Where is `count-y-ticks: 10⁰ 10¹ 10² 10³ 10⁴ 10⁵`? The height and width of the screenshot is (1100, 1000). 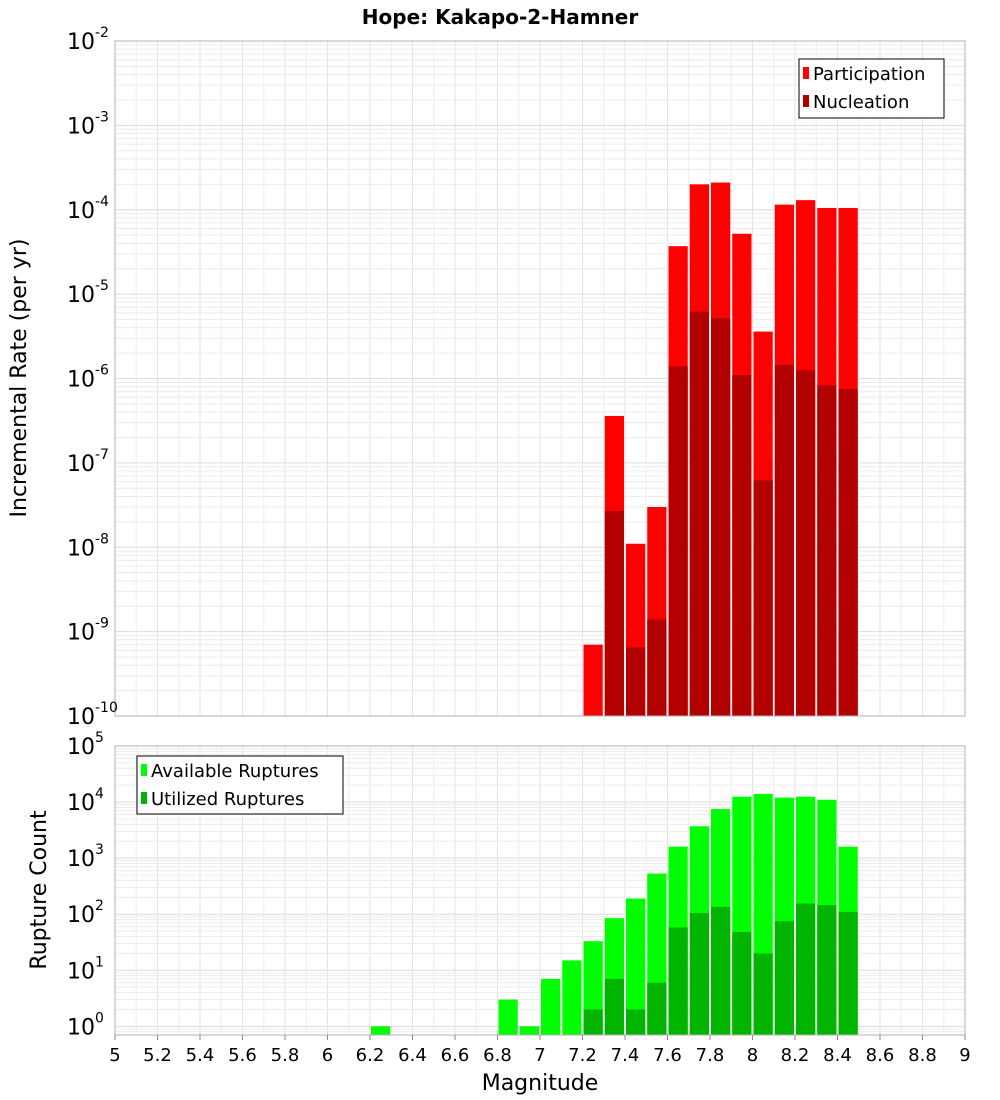 count-y-ticks: 10⁰ 10¹ 10² 10³ 10⁴ 10⁵ is located at coordinates (85, 885).